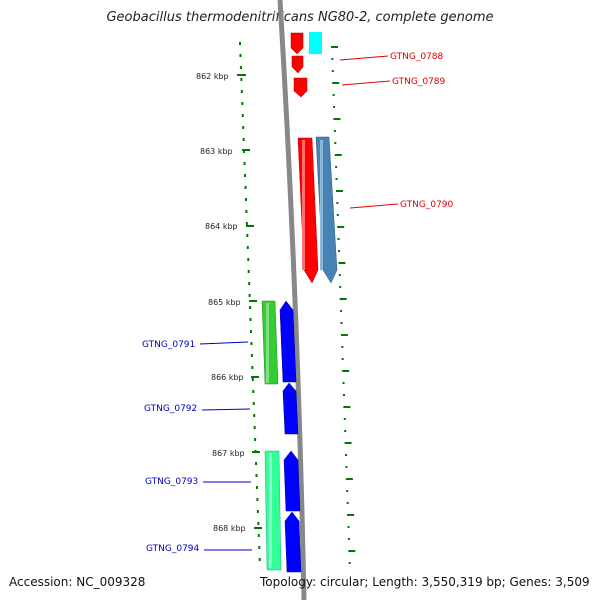  I want to click on ruler-label: 865 kbp, so click(224, 302).